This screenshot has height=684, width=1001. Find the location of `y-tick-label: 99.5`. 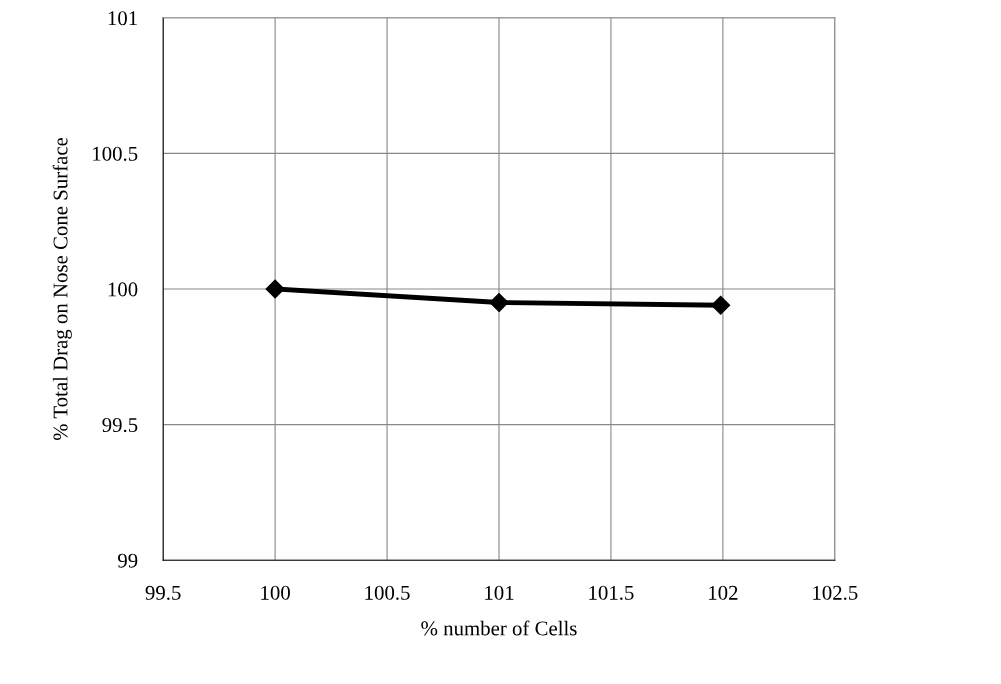

y-tick-label: 99.5 is located at coordinates (120, 425).